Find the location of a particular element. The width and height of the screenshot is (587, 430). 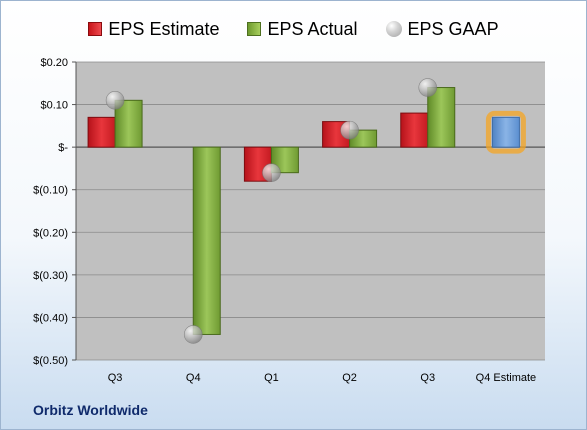

company-name: Orbitz Worldwide is located at coordinates (90, 410).